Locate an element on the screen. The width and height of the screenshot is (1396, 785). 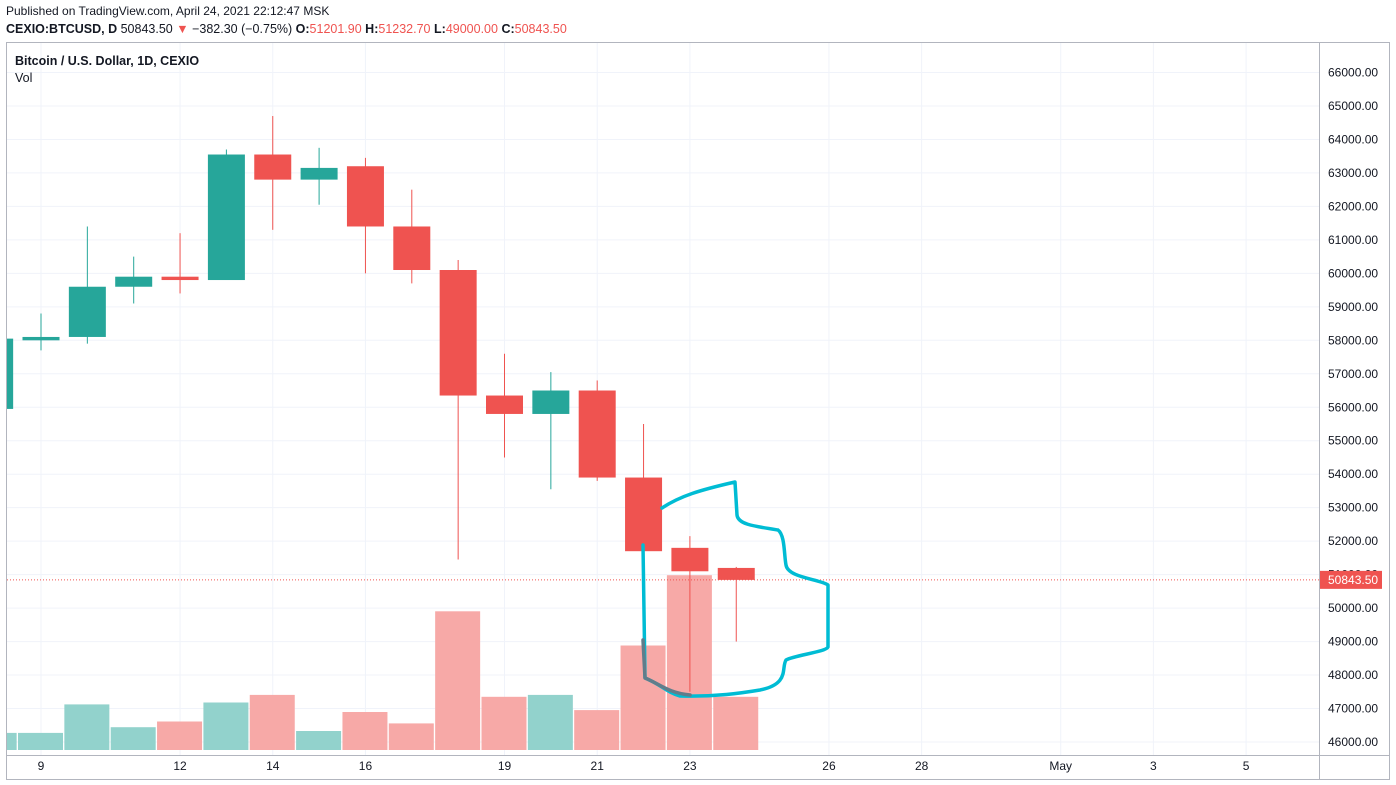
x-tick-label: 28 is located at coordinates (922, 766).